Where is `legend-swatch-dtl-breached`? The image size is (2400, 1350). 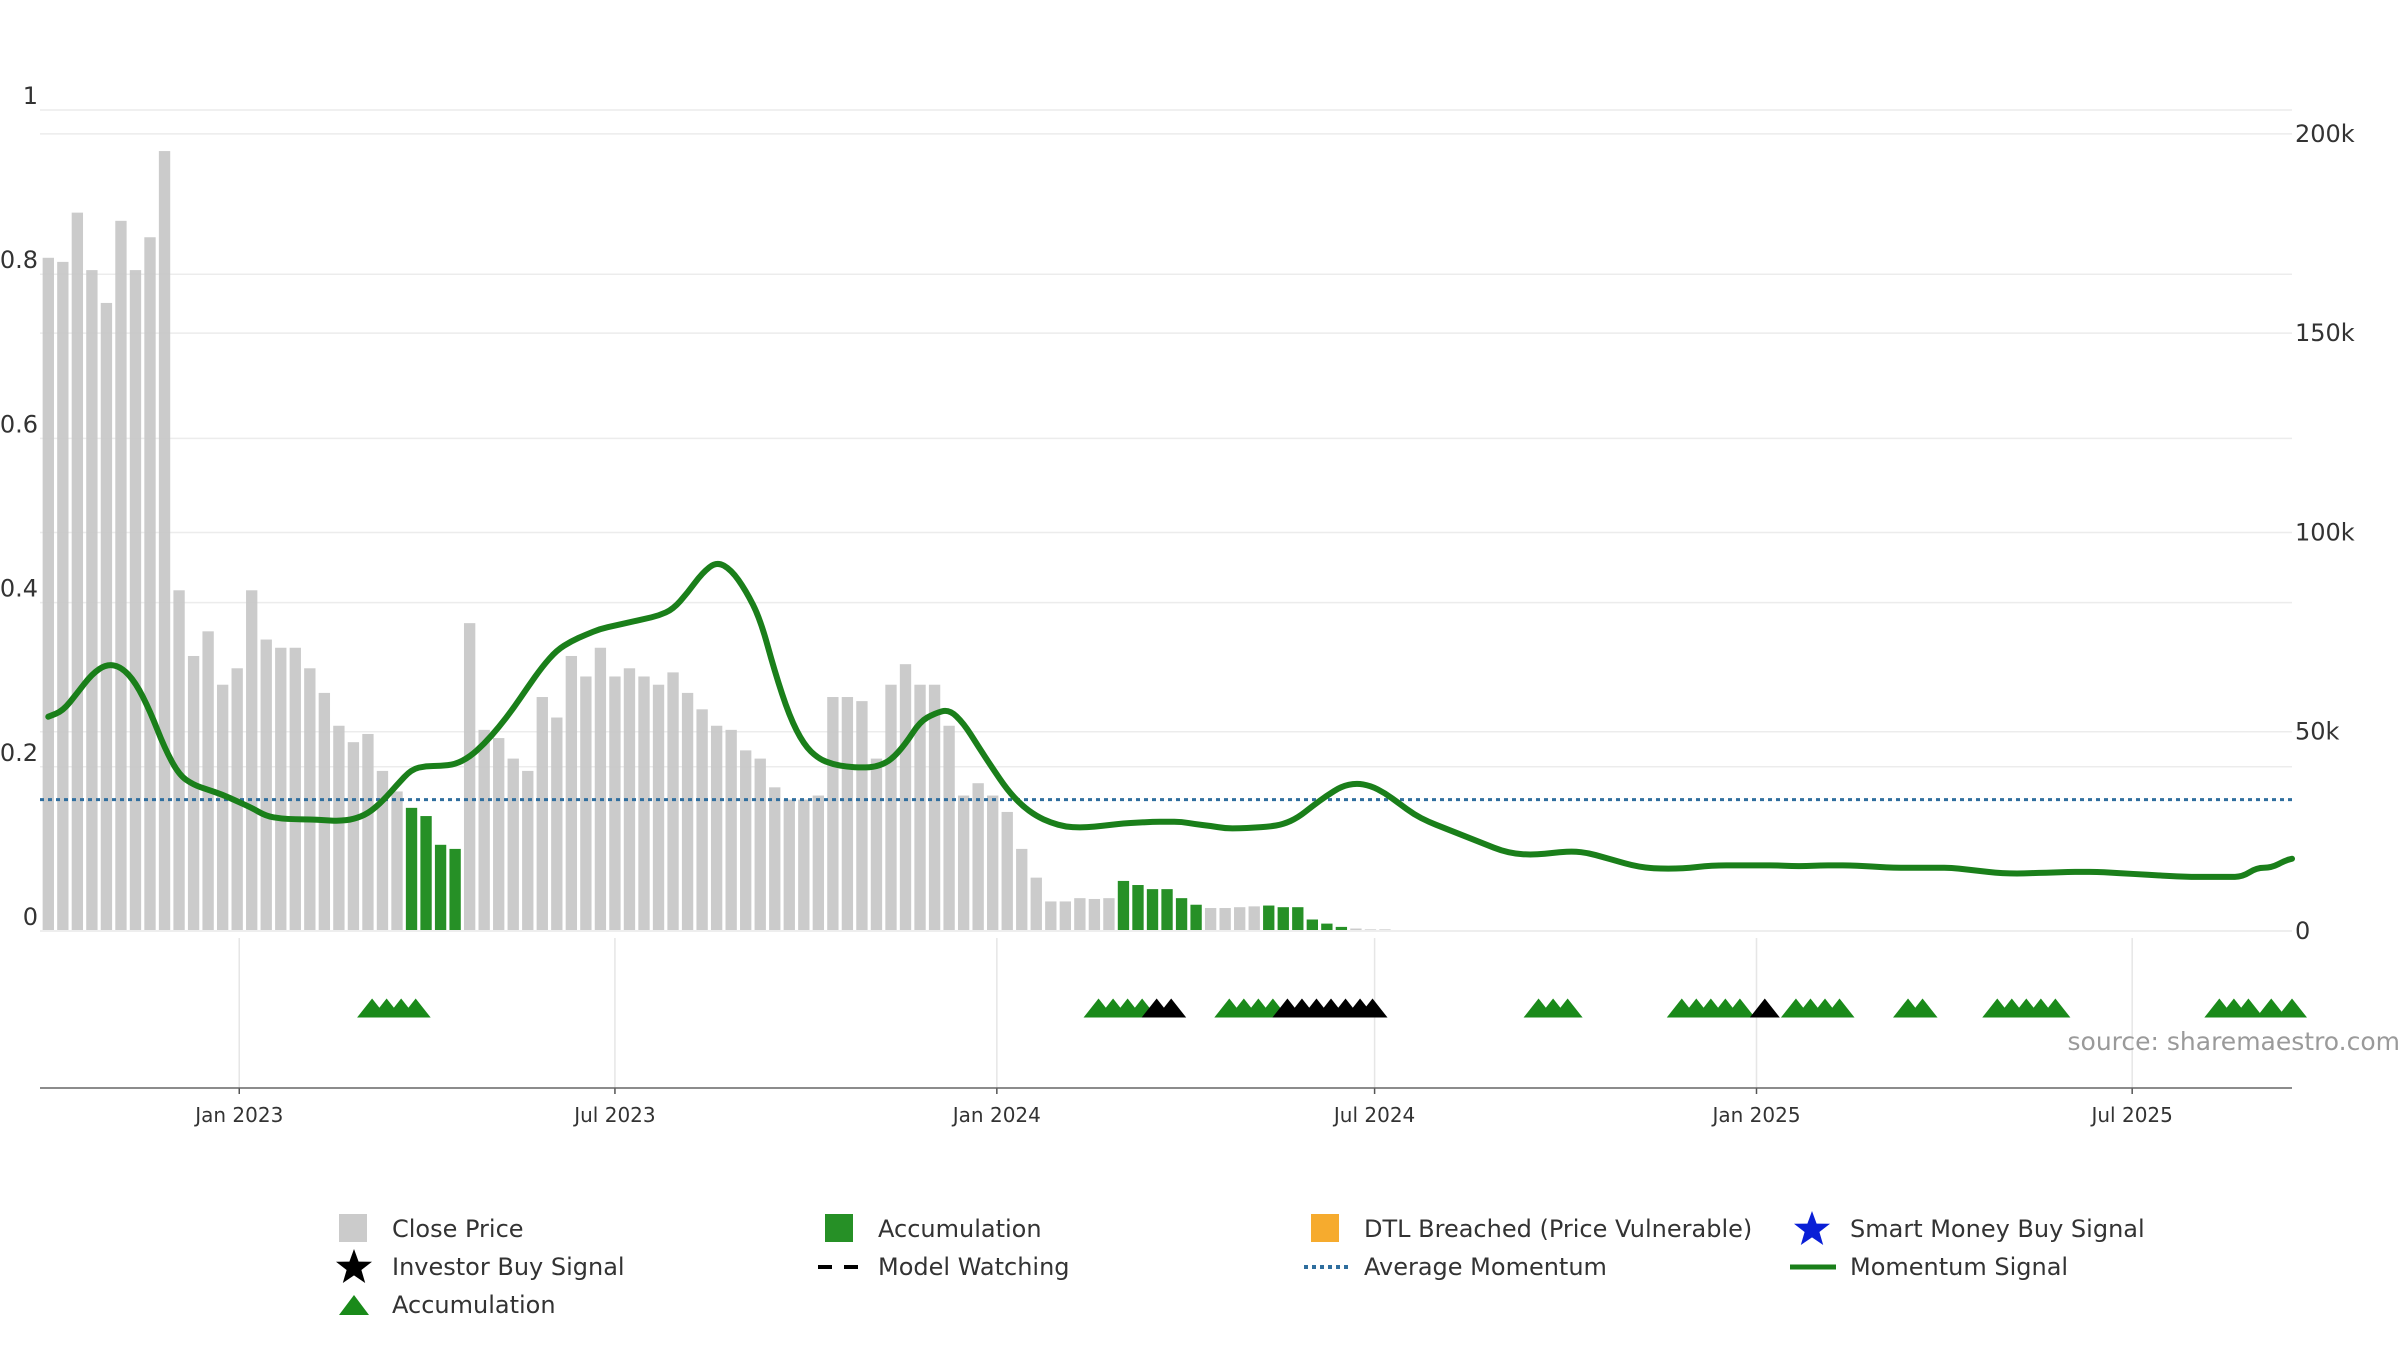
legend-swatch-dtl-breached is located at coordinates (1326, 1229).